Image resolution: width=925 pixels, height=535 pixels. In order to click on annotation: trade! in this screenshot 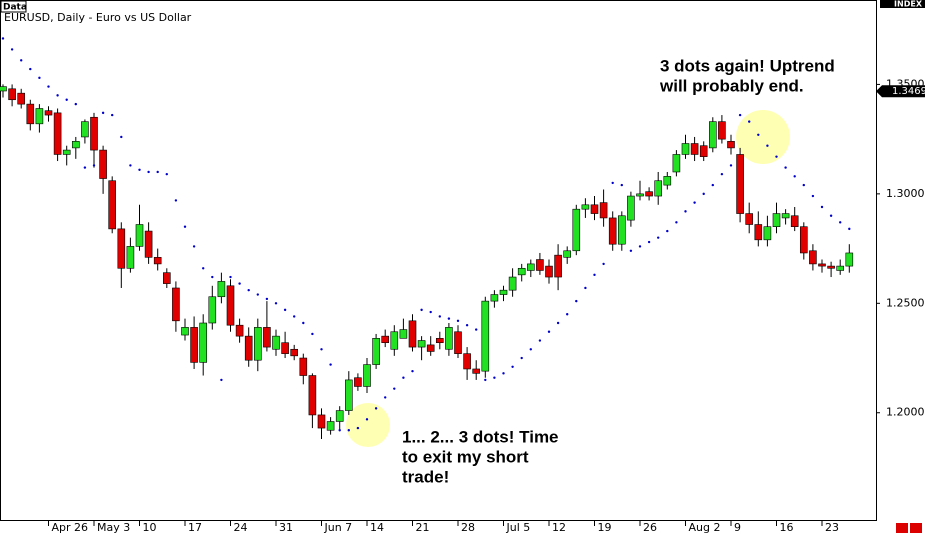, I will do `click(425, 476)`.